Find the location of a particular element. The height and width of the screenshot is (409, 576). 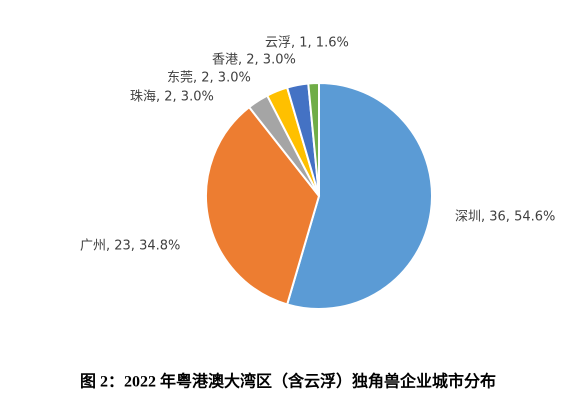

caption: 图 2：2022 年粤港澳大湾区（含云浮）独角兽企业城市分布 is located at coordinates (288, 381).